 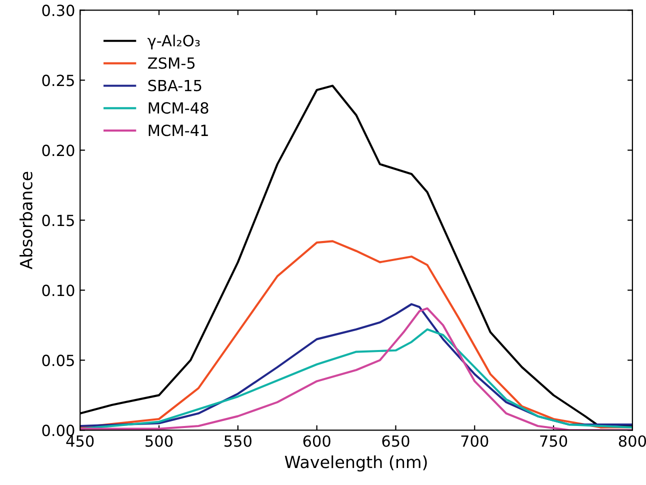 What do you see at coordinates (58, 150) in the screenshot?
I see `y-tick-label: 0.20` at bounding box center [58, 150].